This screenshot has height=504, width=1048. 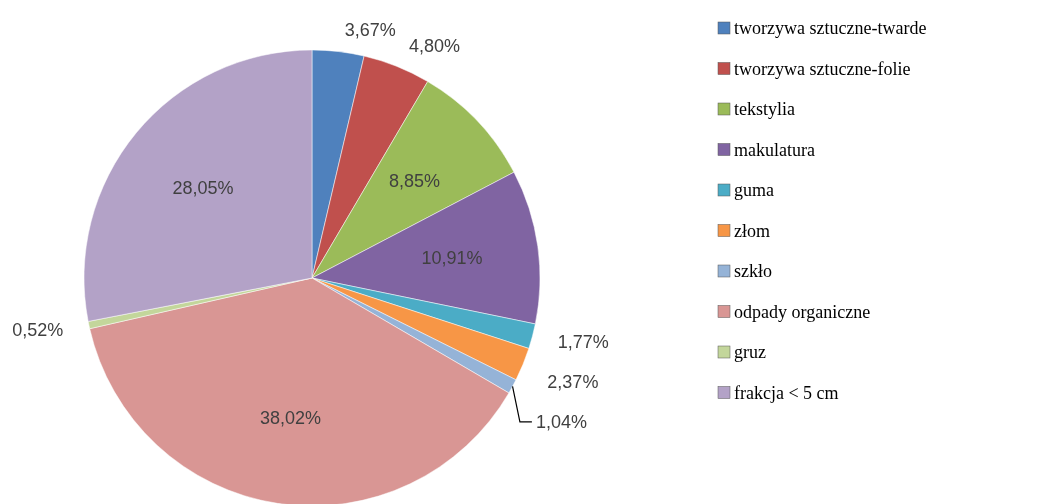 What do you see at coordinates (830, 28) in the screenshot?
I see `legend-label: tworzywa sztuczne-twarde` at bounding box center [830, 28].